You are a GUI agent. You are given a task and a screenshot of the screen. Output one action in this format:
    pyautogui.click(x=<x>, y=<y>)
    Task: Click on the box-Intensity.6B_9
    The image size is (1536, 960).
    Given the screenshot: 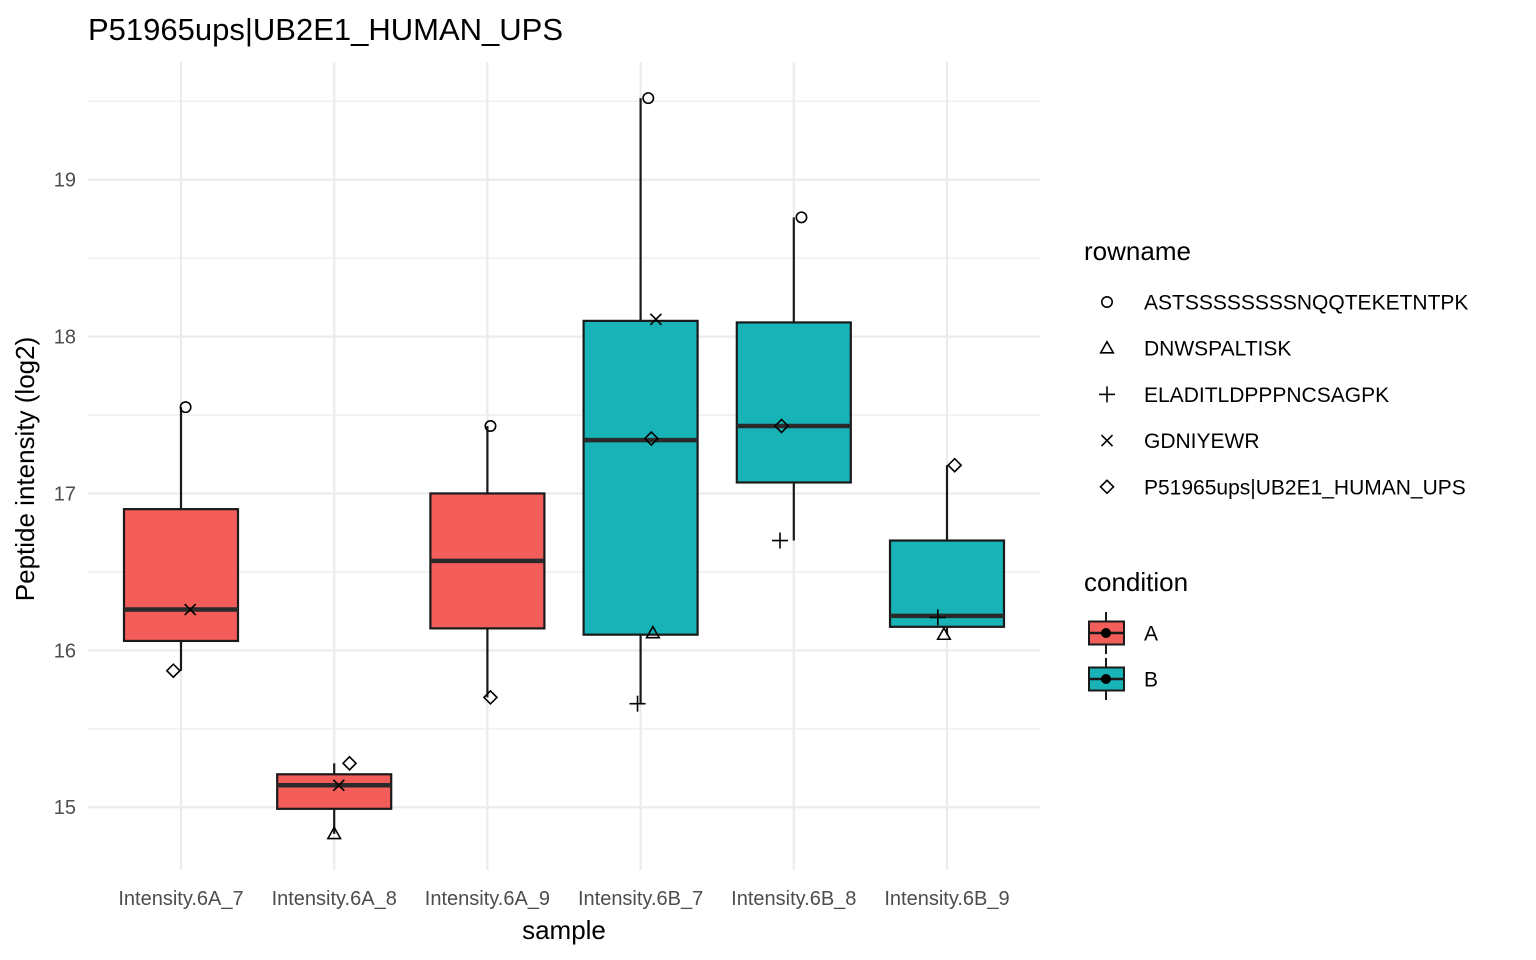 What is the action you would take?
    pyautogui.click(x=947, y=550)
    